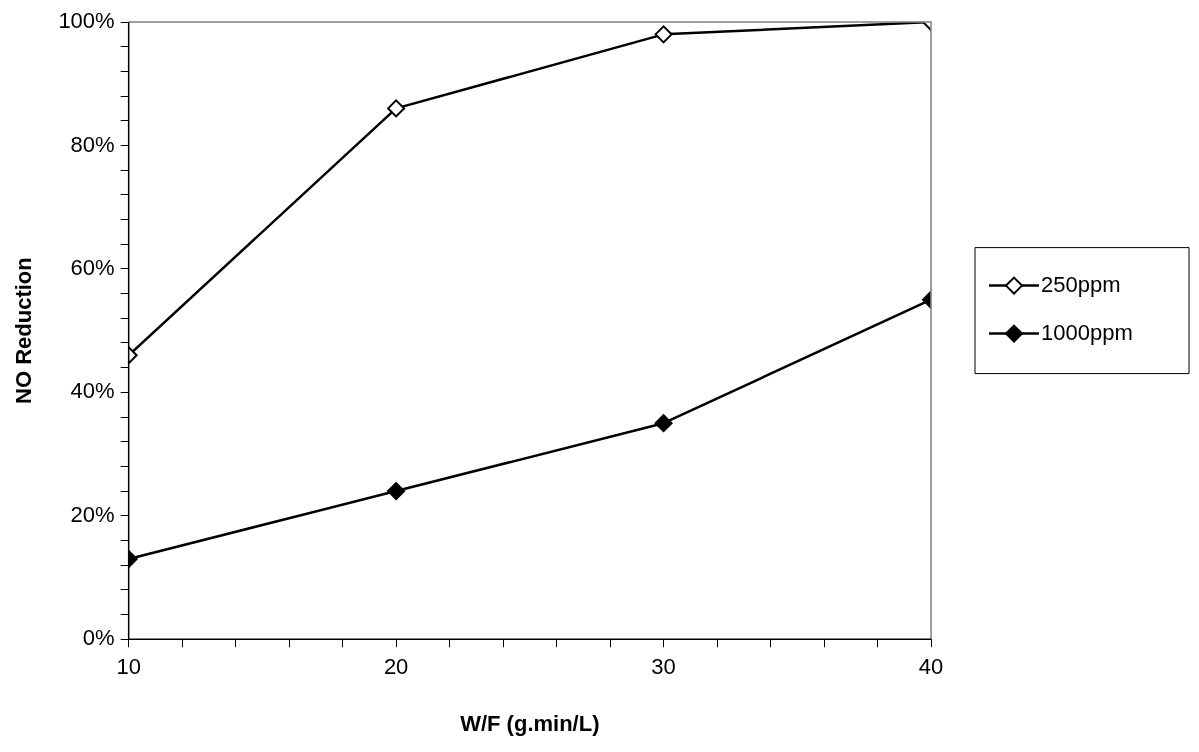 This screenshot has height=752, width=1199. I want to click on x-axis-title: W/F (g.min/L), so click(530, 723).